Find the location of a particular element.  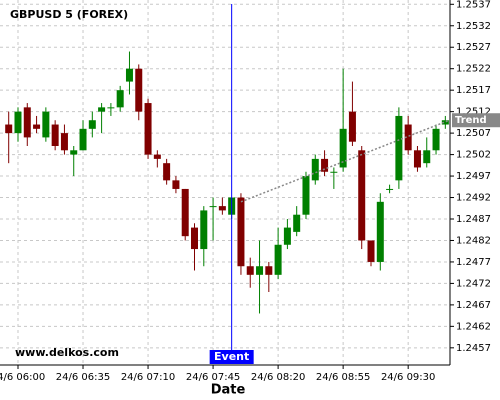

y-tick-label: 1.2477 is located at coordinates (473, 262).